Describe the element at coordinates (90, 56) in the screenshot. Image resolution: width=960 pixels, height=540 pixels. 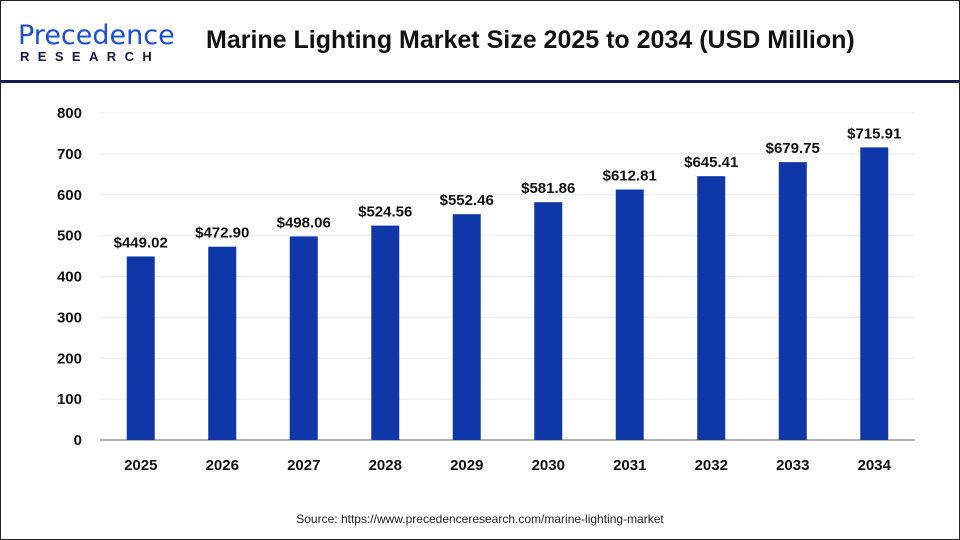
I see `logo-subtext: RESEARCH` at that location.